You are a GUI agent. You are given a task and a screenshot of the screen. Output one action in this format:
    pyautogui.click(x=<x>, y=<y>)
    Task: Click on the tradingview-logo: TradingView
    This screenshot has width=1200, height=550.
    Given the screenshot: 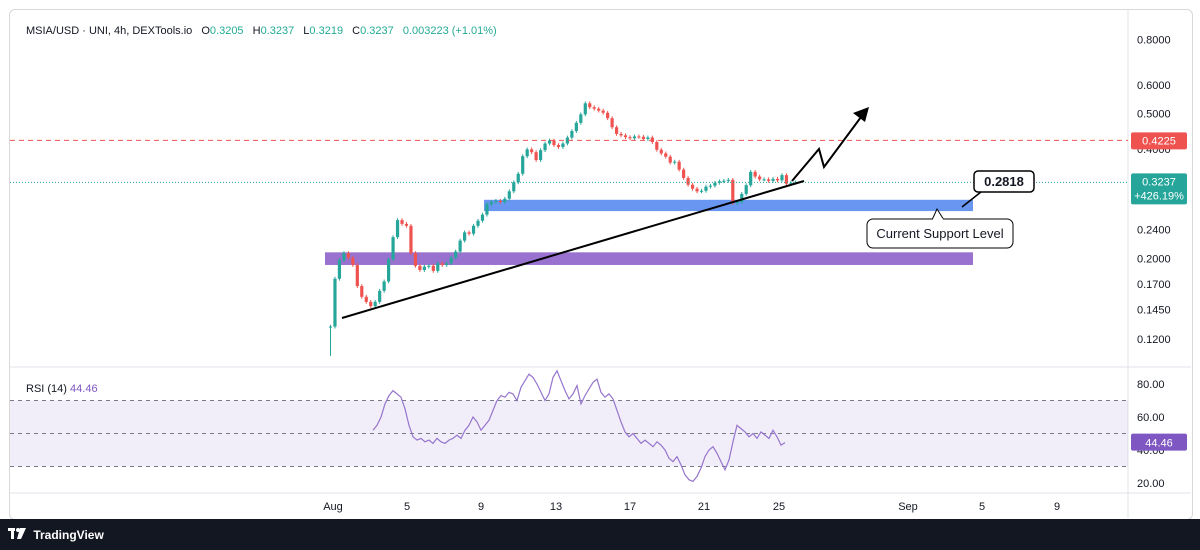 What is the action you would take?
    pyautogui.click(x=56, y=535)
    